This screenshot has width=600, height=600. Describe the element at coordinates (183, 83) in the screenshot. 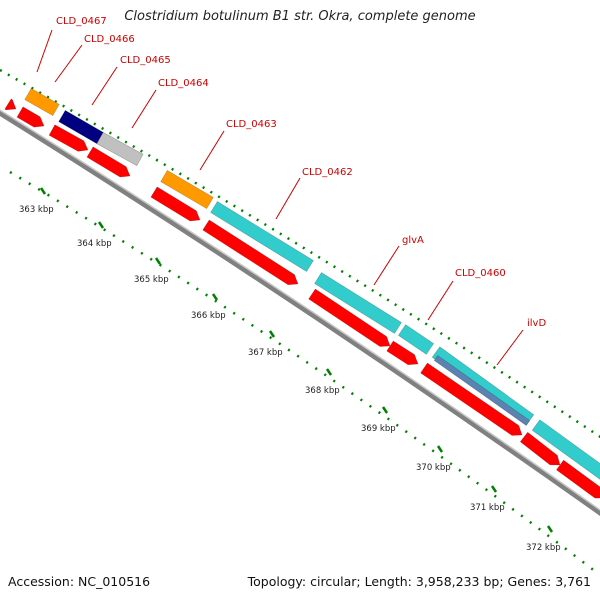

I see `gene-label: CLD_0464` at that location.